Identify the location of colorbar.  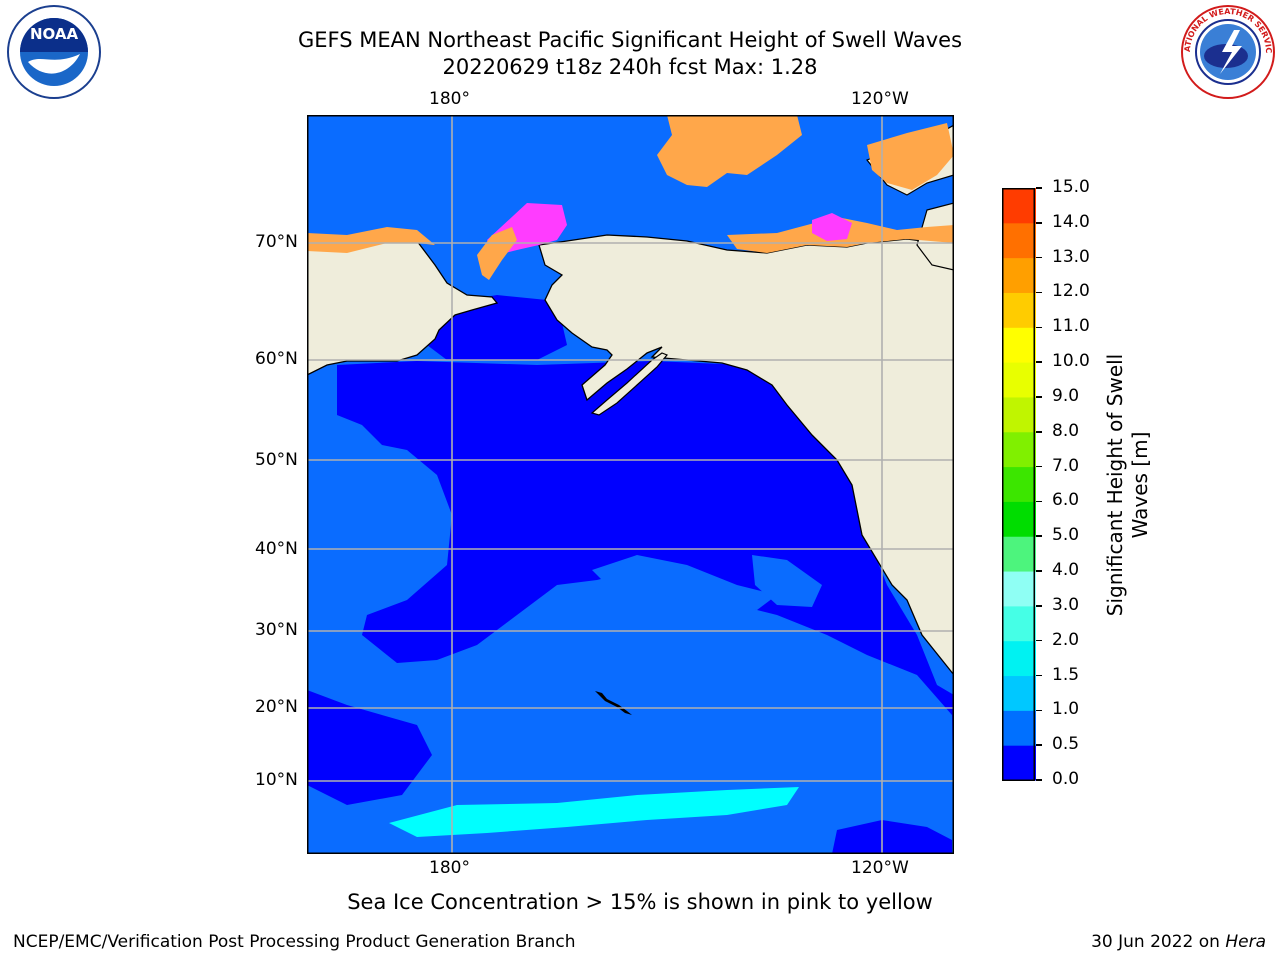
(1019, 484).